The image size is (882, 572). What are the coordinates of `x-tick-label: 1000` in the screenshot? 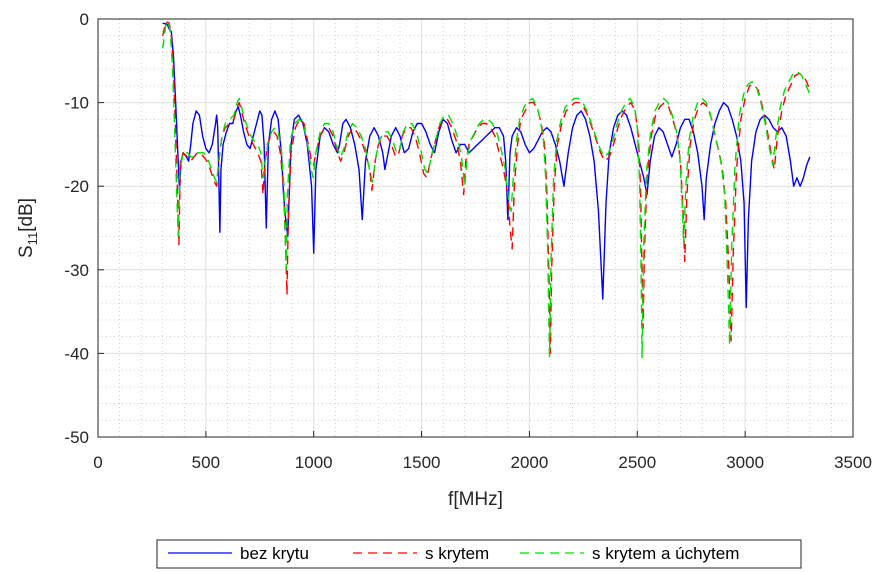 It's located at (314, 462).